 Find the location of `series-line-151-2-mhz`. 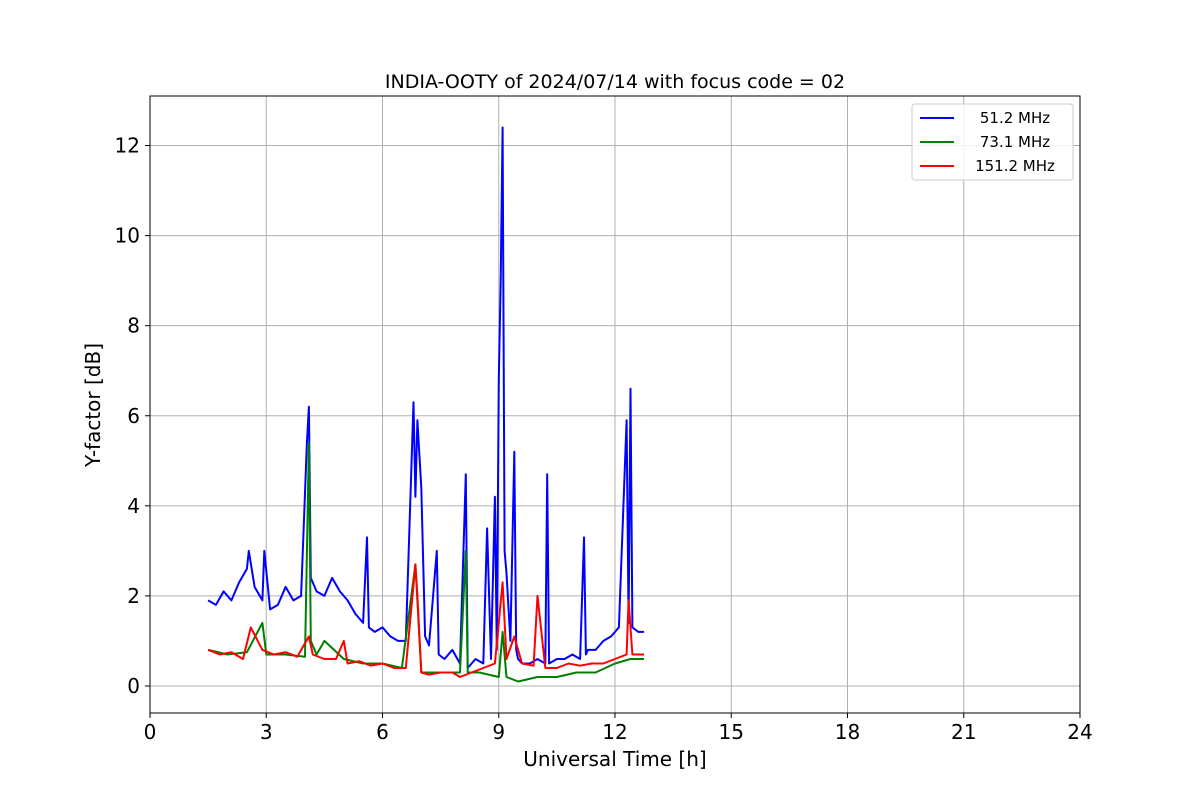

series-line-151-2-mhz is located at coordinates (426, 620).